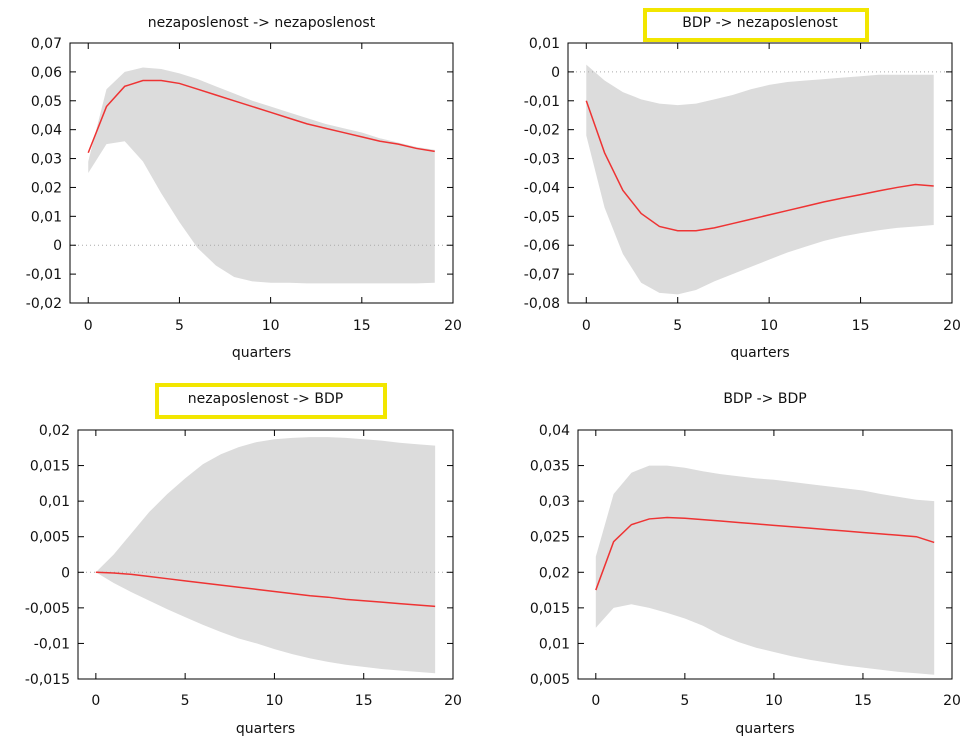 The height and width of the screenshot is (736, 970). Describe the element at coordinates (262, 23) in the screenshot. I see `chart-title: nezaposlenost -> nezaposlenost` at that location.